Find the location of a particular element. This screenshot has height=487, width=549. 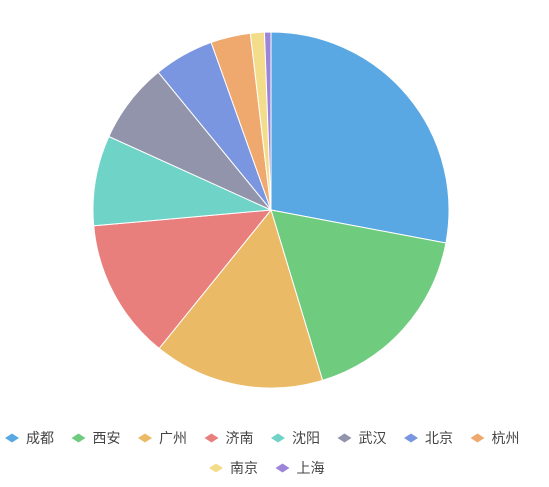

legend-item-0: 成都 is located at coordinates (29, 439).